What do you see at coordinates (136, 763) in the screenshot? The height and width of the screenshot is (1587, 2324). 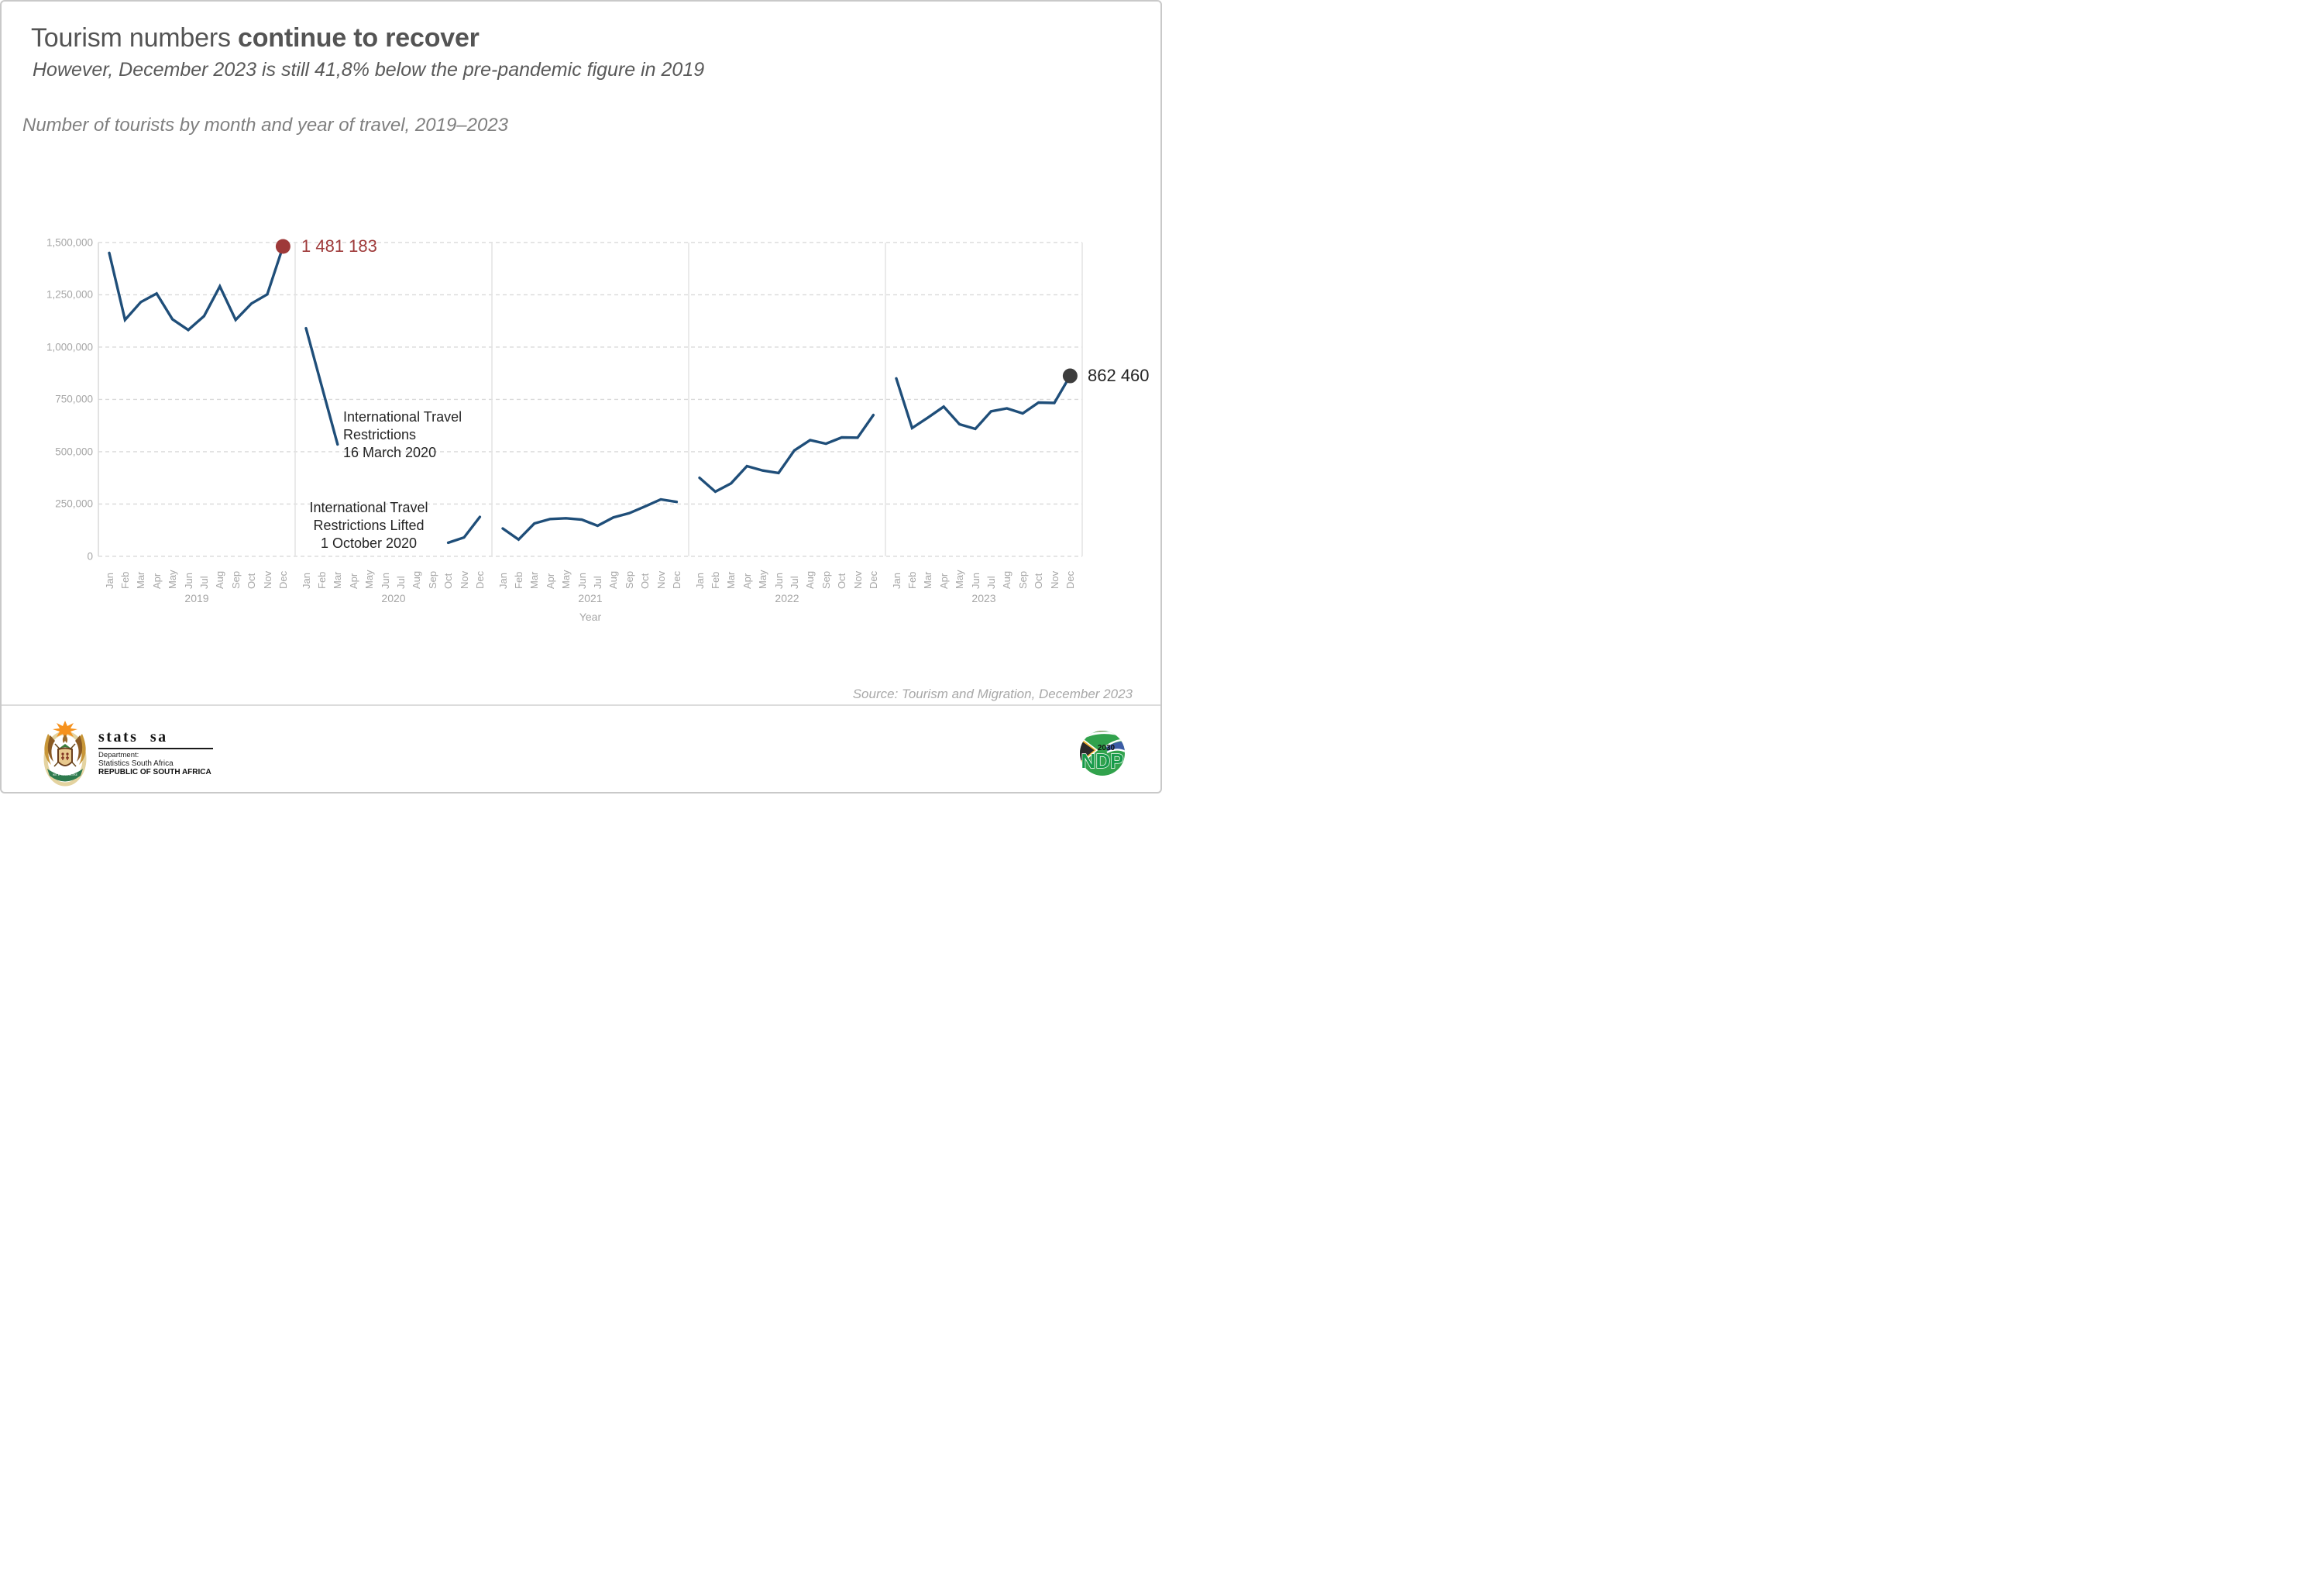 I see `statssa-department-name: Statistics South Africa` at bounding box center [136, 763].